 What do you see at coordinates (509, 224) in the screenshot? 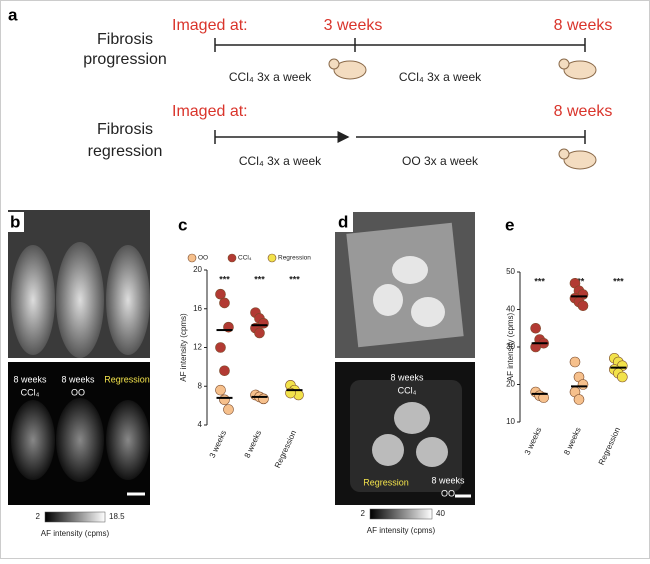
I see `panel-label: e` at bounding box center [509, 224].